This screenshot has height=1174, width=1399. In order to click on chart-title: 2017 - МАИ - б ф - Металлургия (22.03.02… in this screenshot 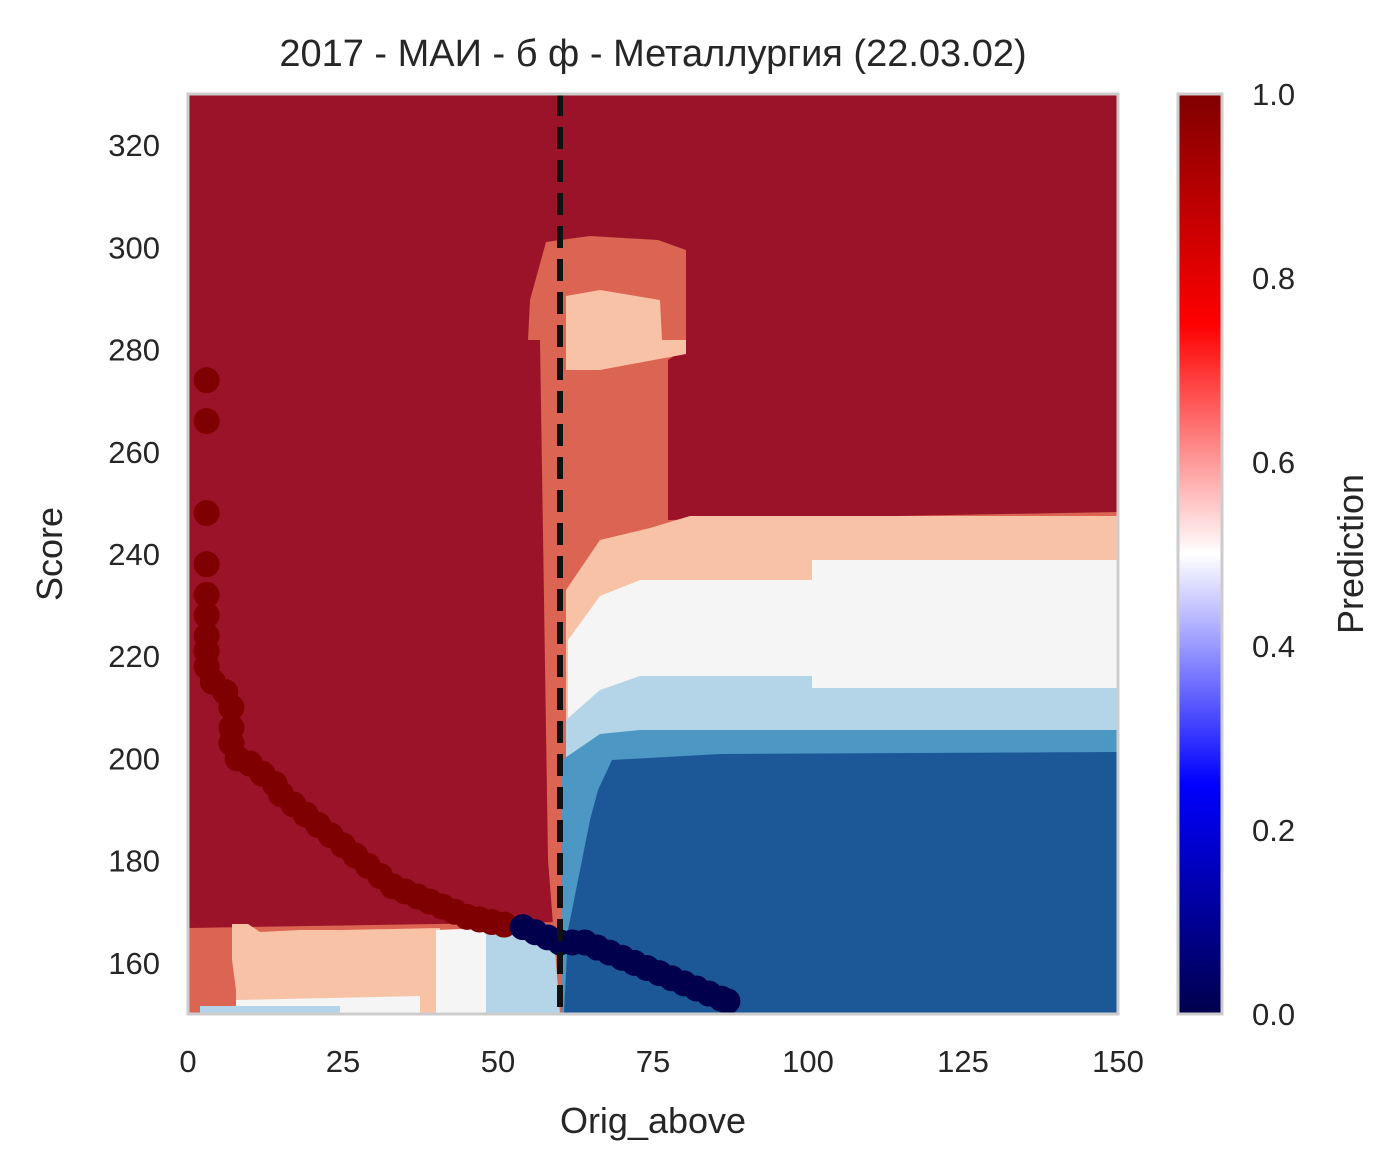, I will do `click(652, 54)`.